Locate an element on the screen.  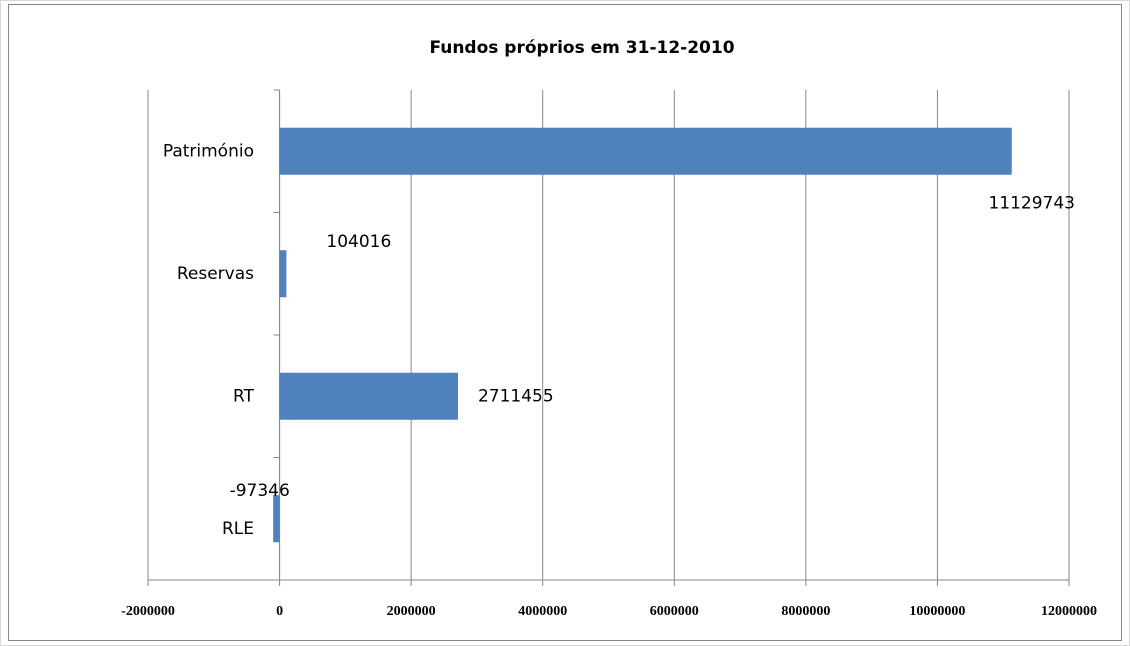
x-tick-label: 2000000 is located at coordinates (411, 611).